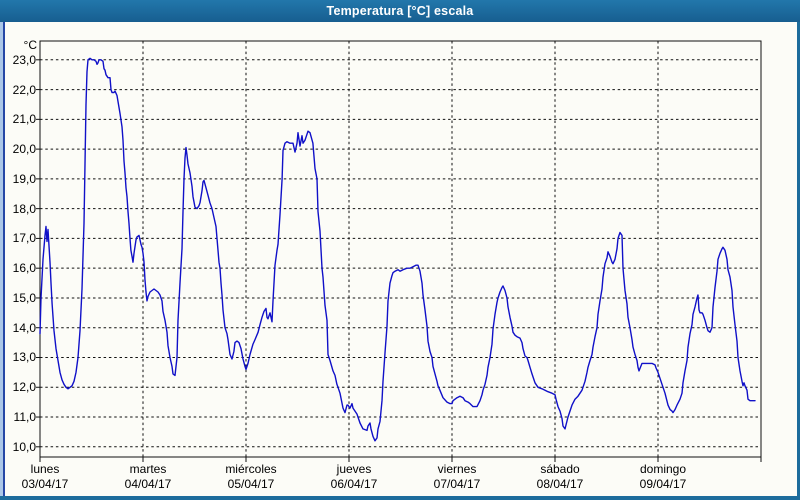  I want to click on y-axis-tick-label: 12,0, so click(24, 387).